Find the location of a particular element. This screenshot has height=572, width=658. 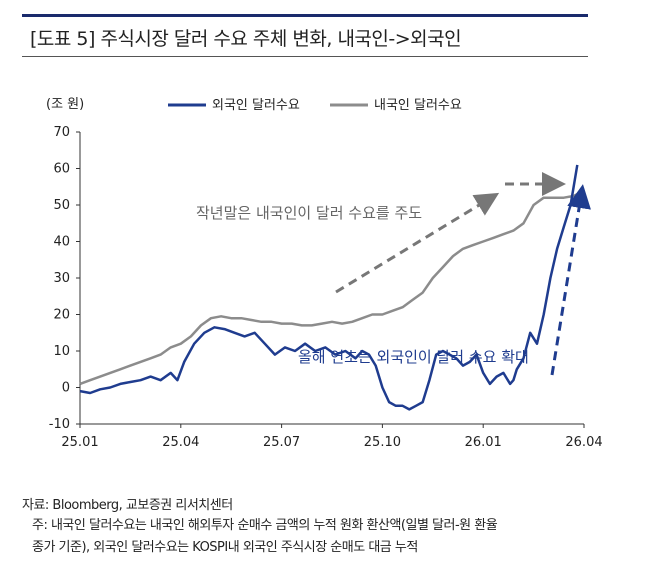

source-line: 자료: Bloomberg, 교보증권 리서치센터 is located at coordinates (127, 505).